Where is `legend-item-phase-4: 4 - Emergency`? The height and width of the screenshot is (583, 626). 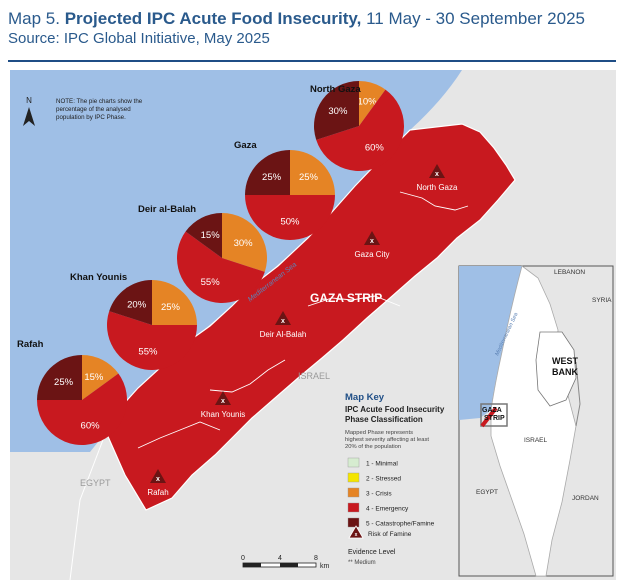 legend-item-phase-4: 4 - Emergency is located at coordinates (378, 507).